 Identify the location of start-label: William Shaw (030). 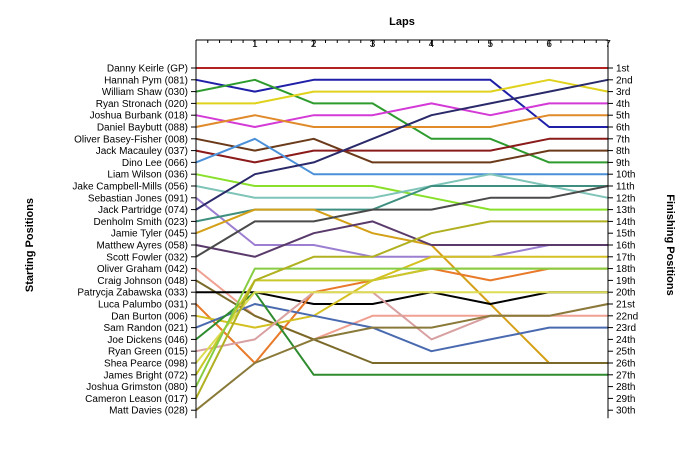
(145, 92).